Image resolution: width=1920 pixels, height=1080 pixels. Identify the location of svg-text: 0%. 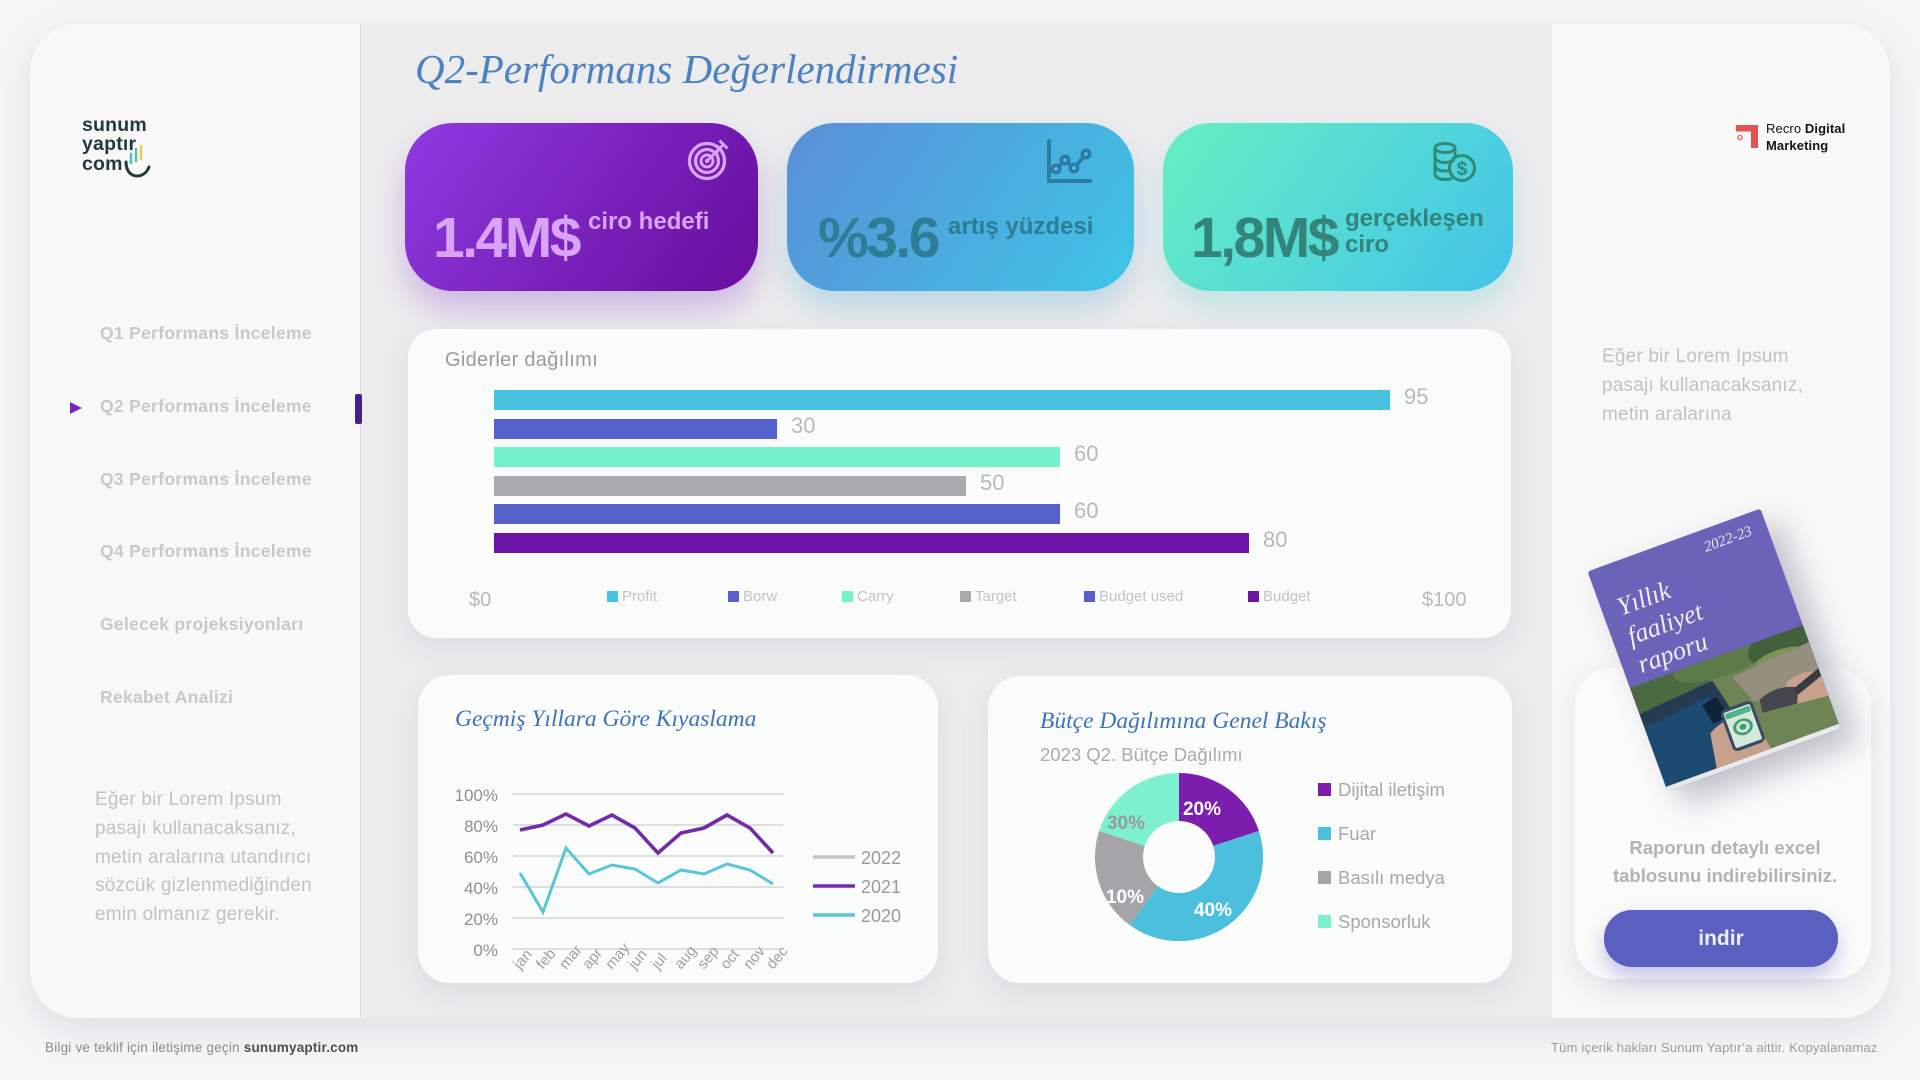
(485, 950).